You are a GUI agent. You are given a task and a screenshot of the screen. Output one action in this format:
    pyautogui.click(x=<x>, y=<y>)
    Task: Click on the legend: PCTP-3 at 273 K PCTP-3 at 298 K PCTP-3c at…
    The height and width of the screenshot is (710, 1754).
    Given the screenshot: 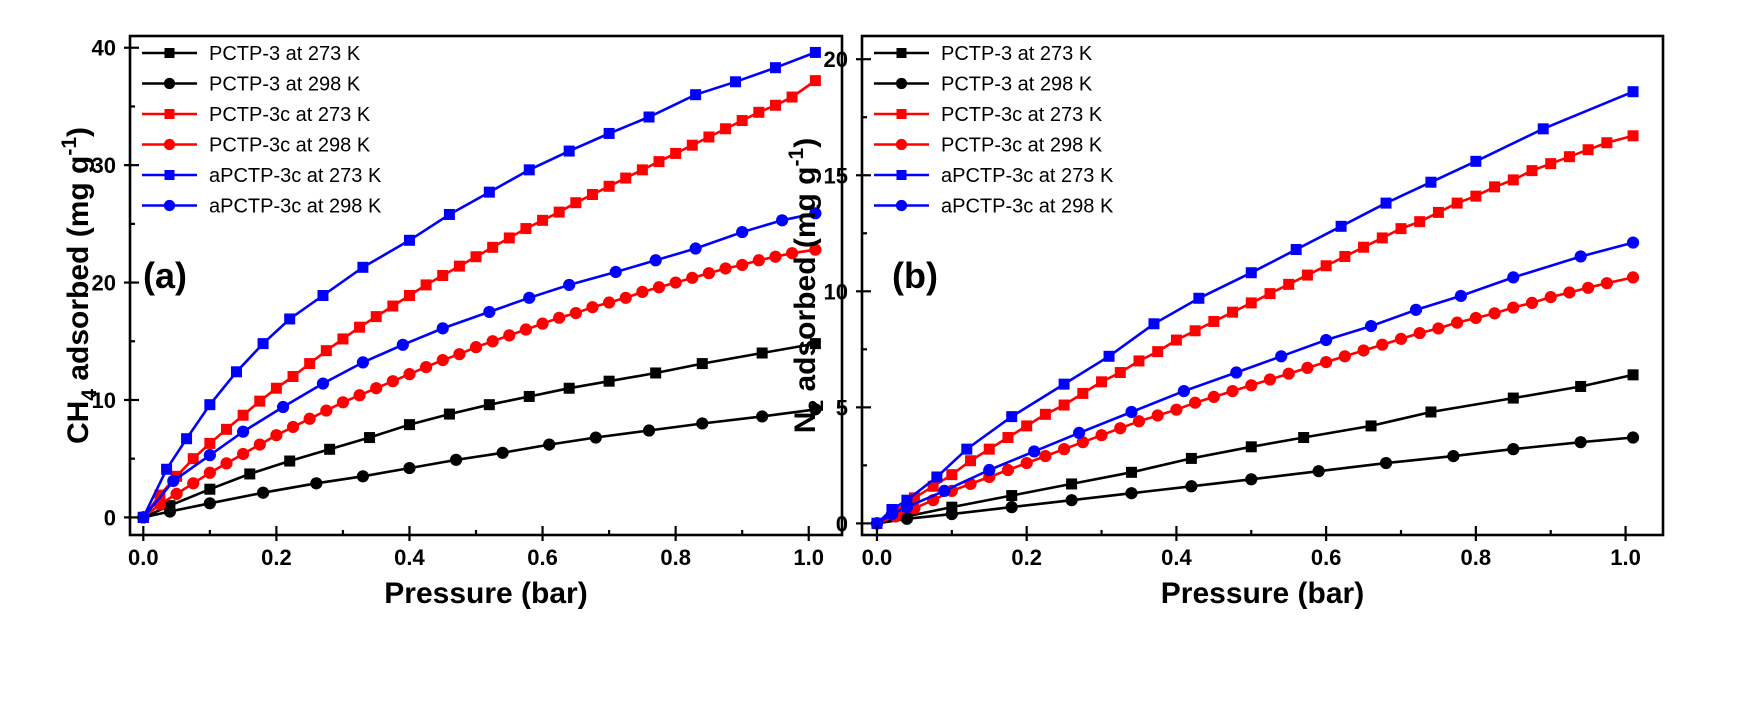 What is the action you would take?
    pyautogui.click(x=262, y=130)
    